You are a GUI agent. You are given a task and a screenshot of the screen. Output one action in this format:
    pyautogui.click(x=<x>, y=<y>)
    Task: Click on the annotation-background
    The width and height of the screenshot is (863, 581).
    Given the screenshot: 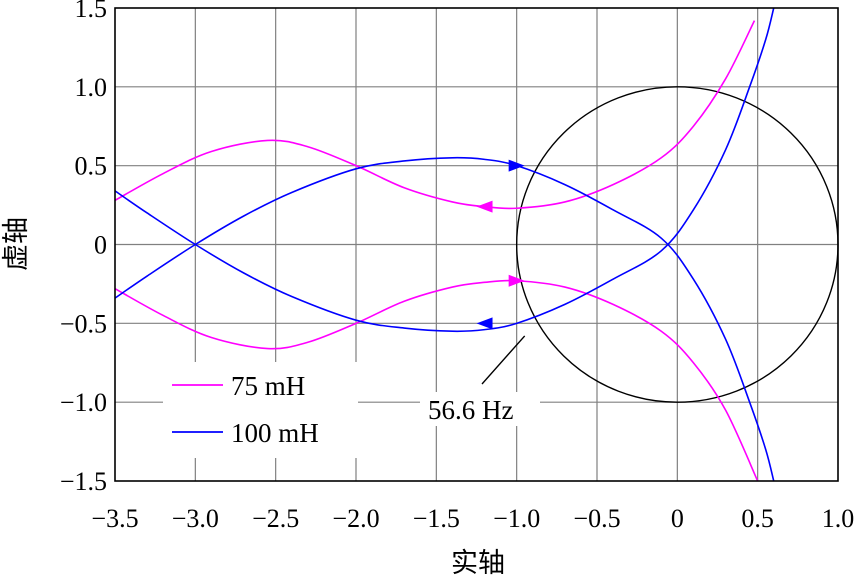 What is the action you would take?
    pyautogui.click(x=480, y=409)
    